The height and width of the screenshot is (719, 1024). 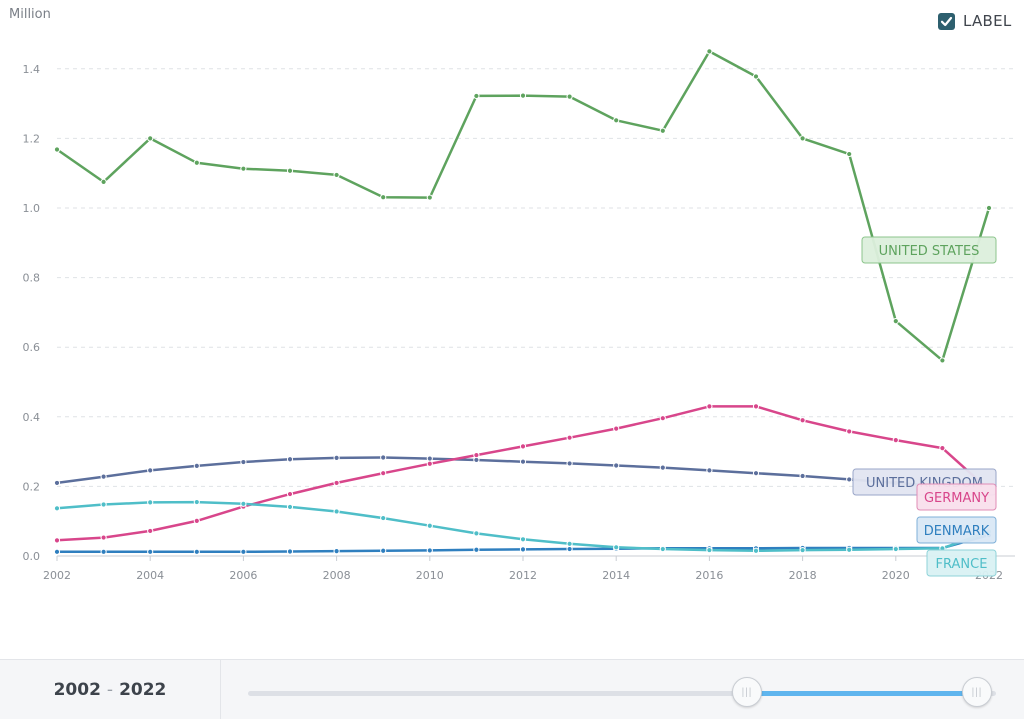 I want to click on year-end: 2022, so click(x=143, y=689).